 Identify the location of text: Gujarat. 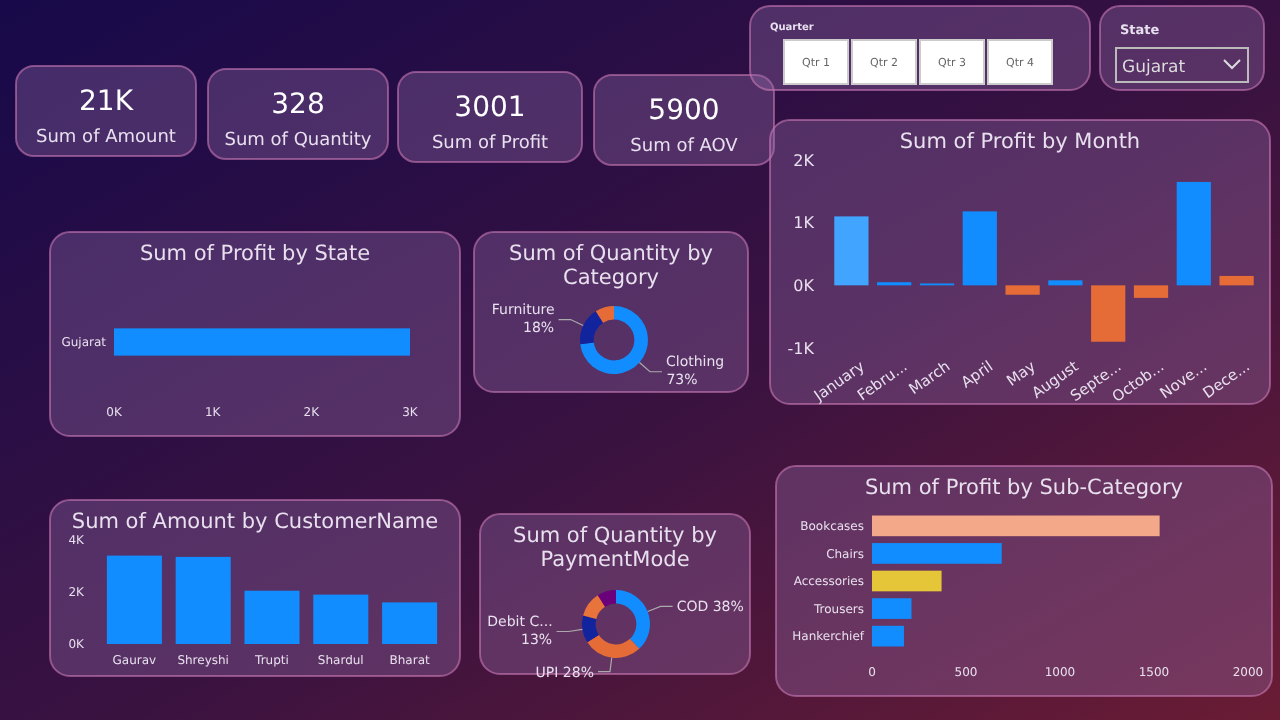
(1154, 67).